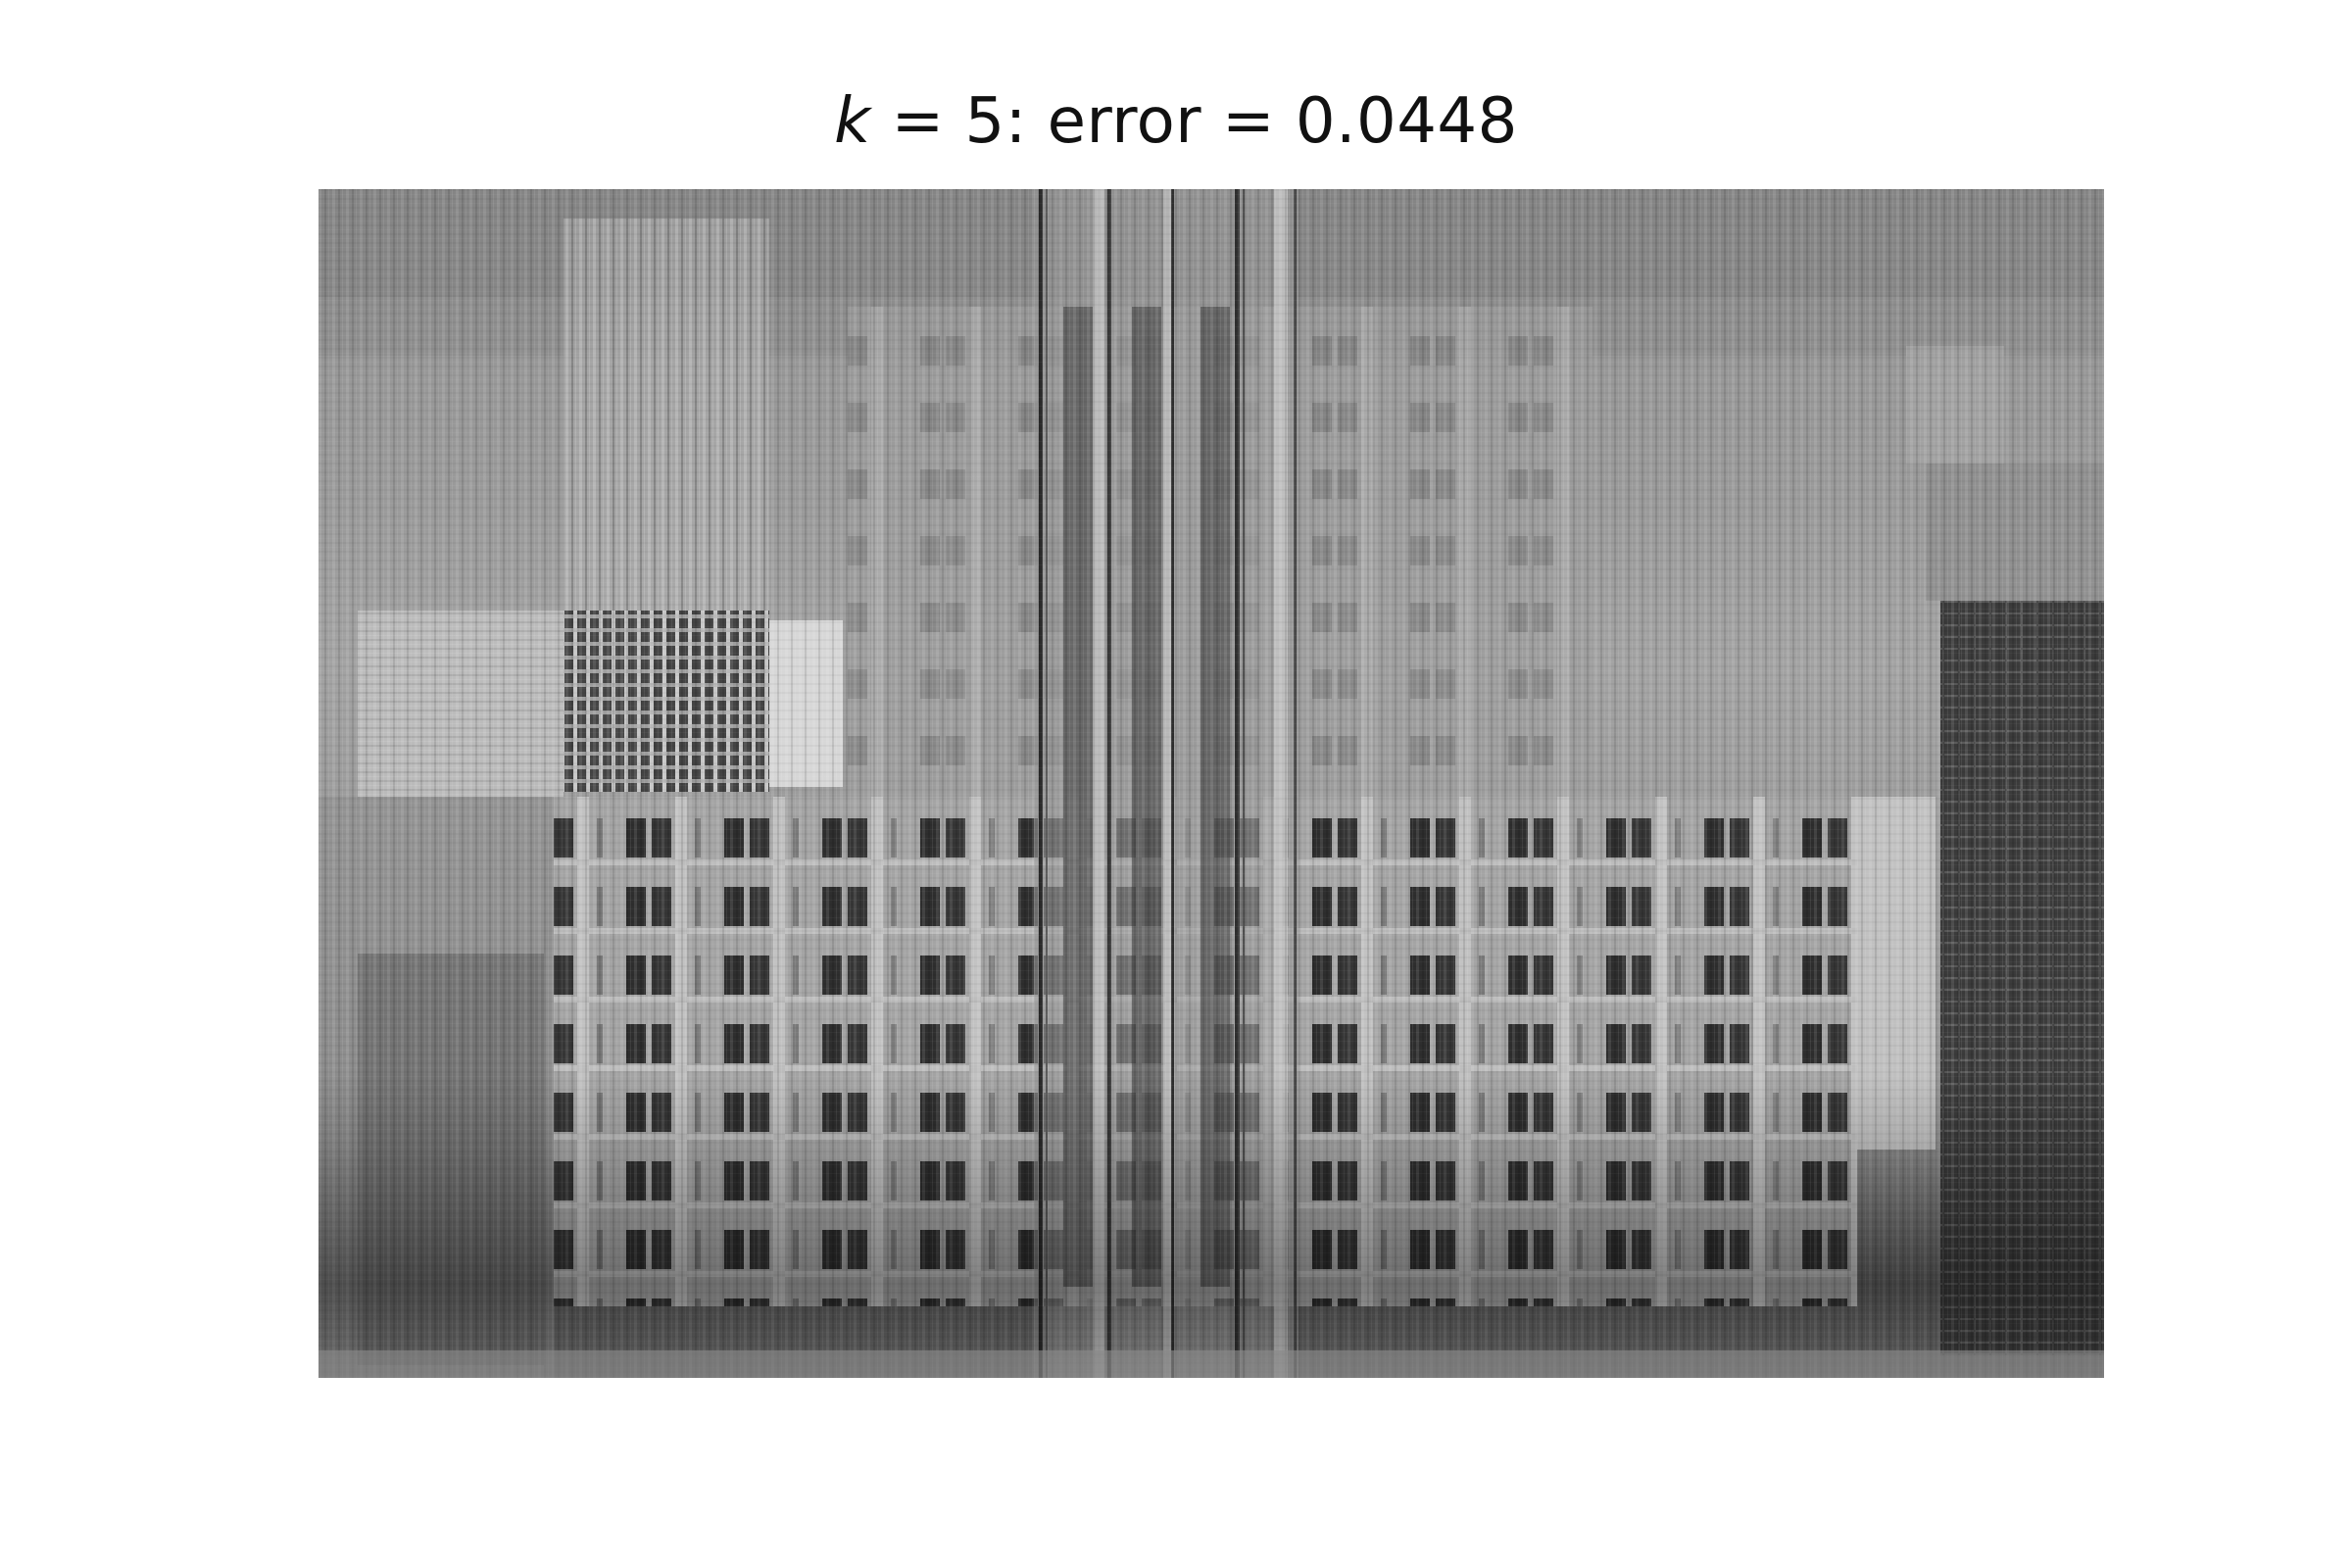 This screenshot has width=2352, height=1568. What do you see at coordinates (1211, 1224) in the screenshot?
I see `bottom-shadow` at bounding box center [1211, 1224].